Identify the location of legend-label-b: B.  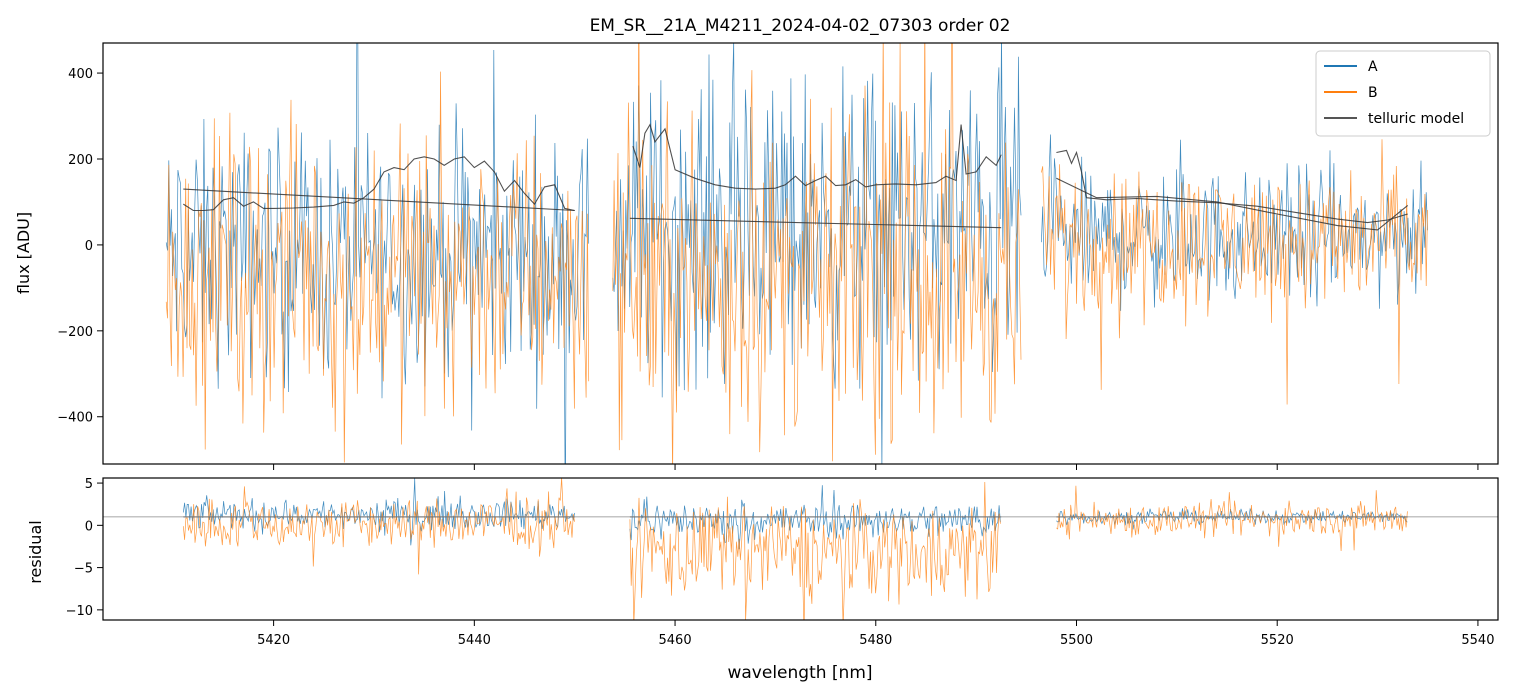
(1373, 93).